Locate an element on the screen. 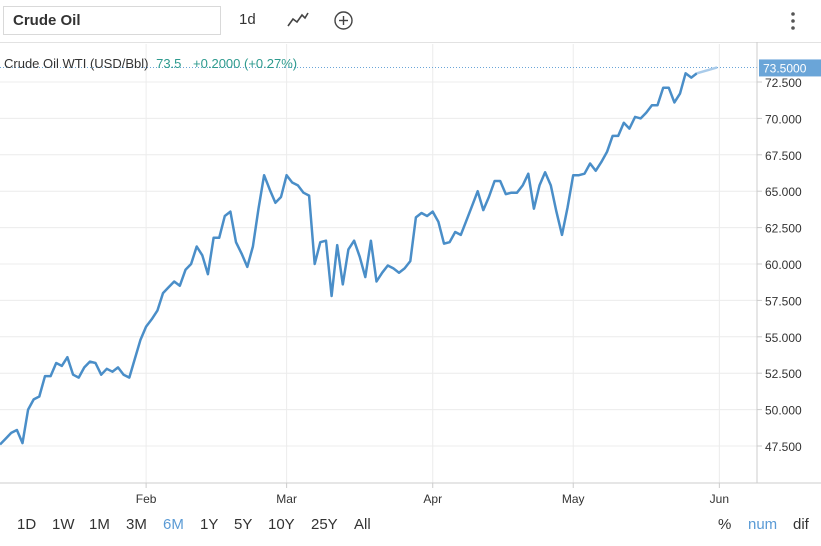  range-button-10y: 10Y is located at coordinates (281, 524).